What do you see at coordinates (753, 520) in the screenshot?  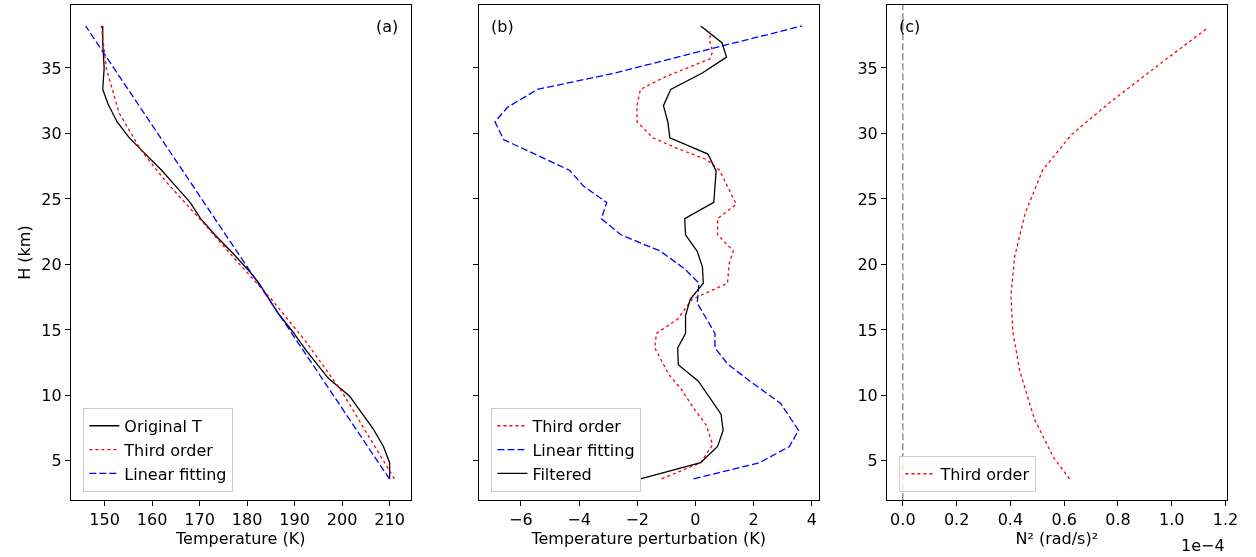 I see `x-tick-label: 2` at bounding box center [753, 520].